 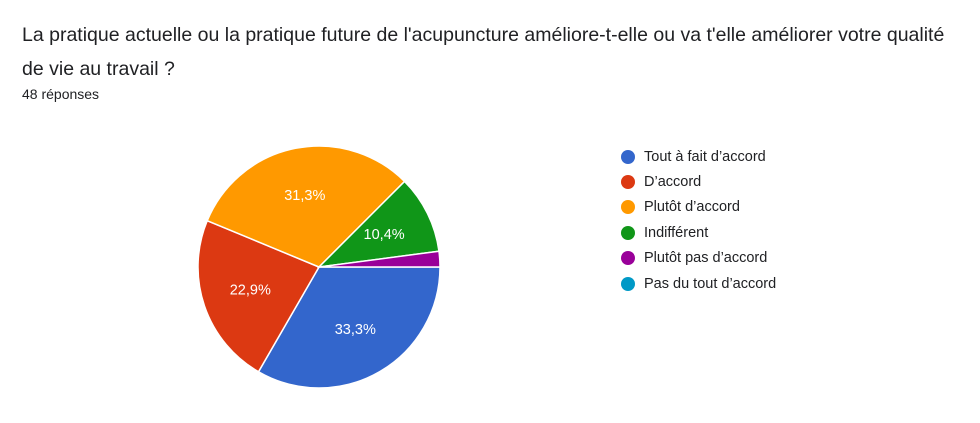 What do you see at coordinates (355, 330) in the screenshot?
I see `slice-percent-label: 33,3%` at bounding box center [355, 330].